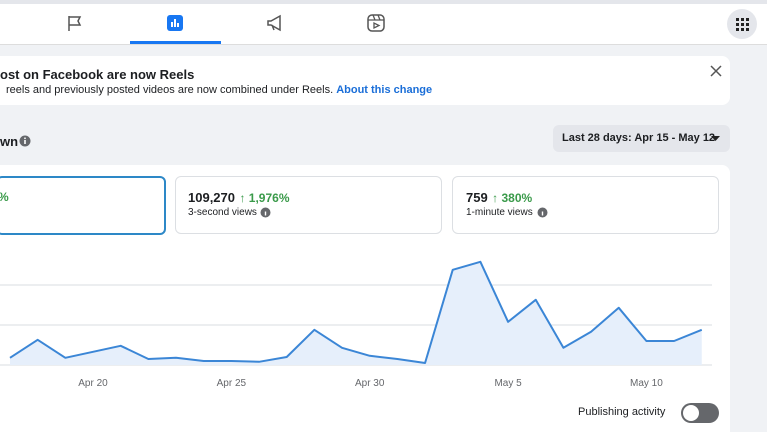 Image resolution: width=767 pixels, height=432 pixels. I want to click on x-tick-label: Apr 30, so click(370, 383).